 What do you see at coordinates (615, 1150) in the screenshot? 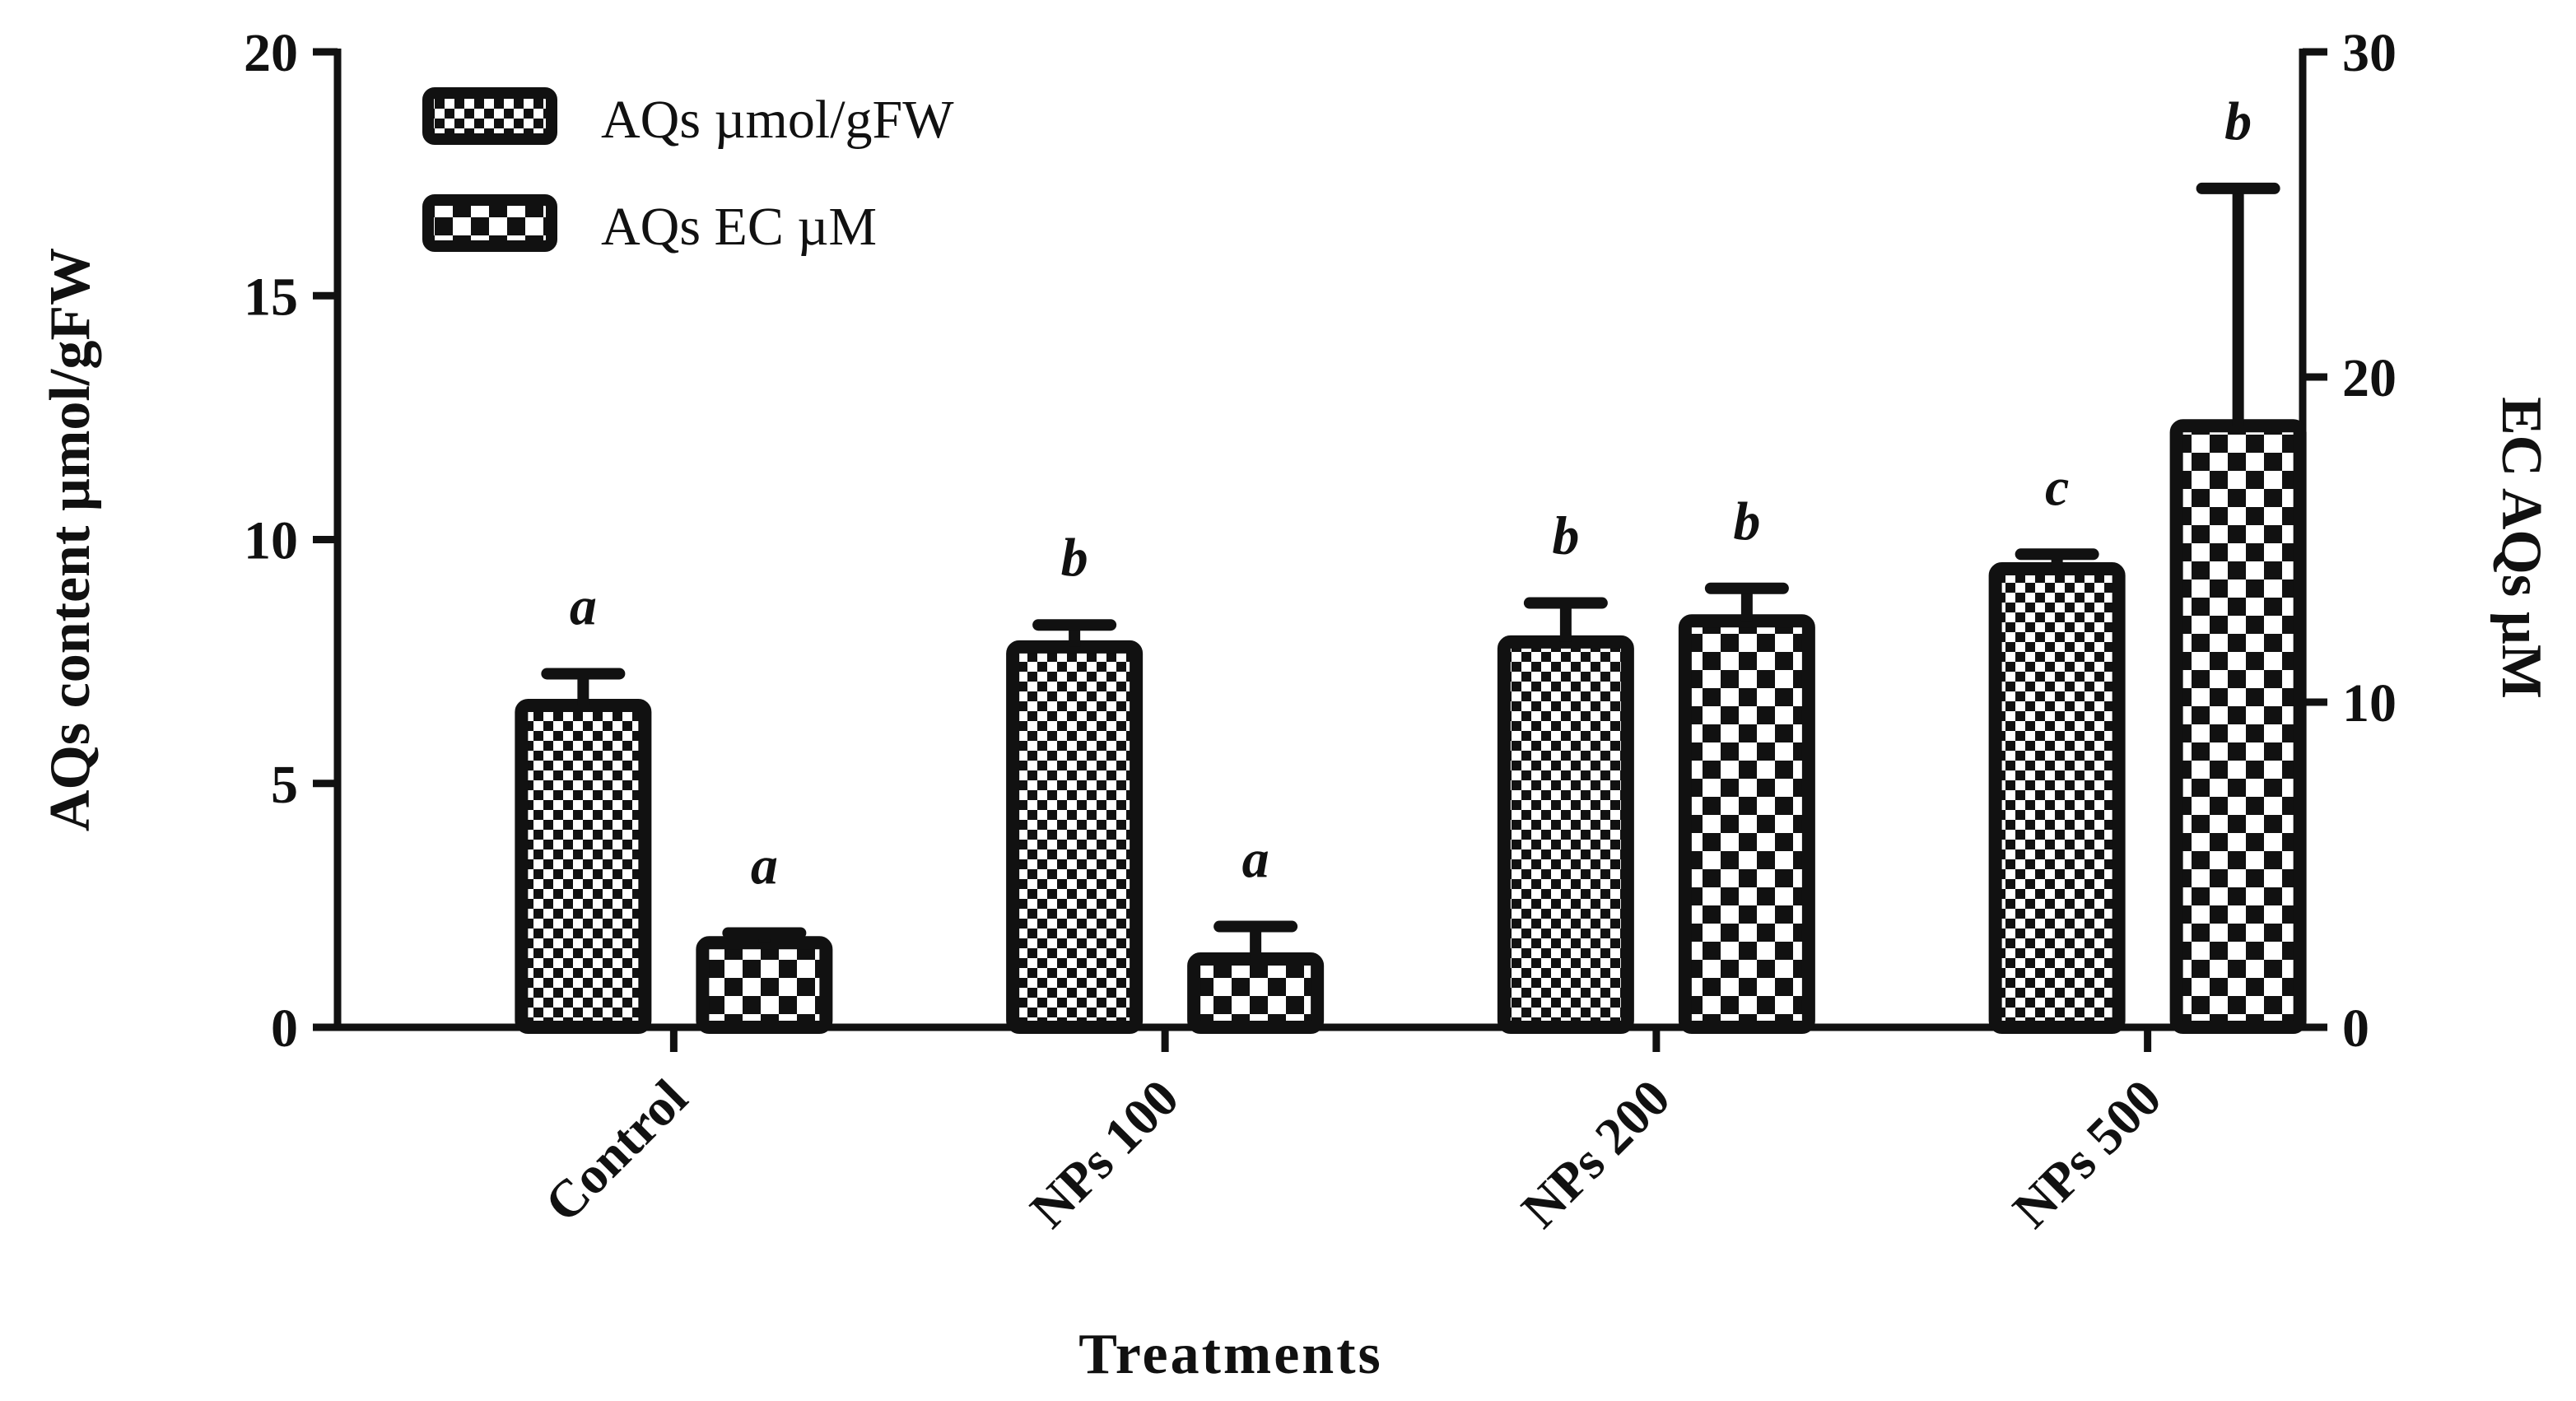
I see `x-tick-label-control: Control` at bounding box center [615, 1150].